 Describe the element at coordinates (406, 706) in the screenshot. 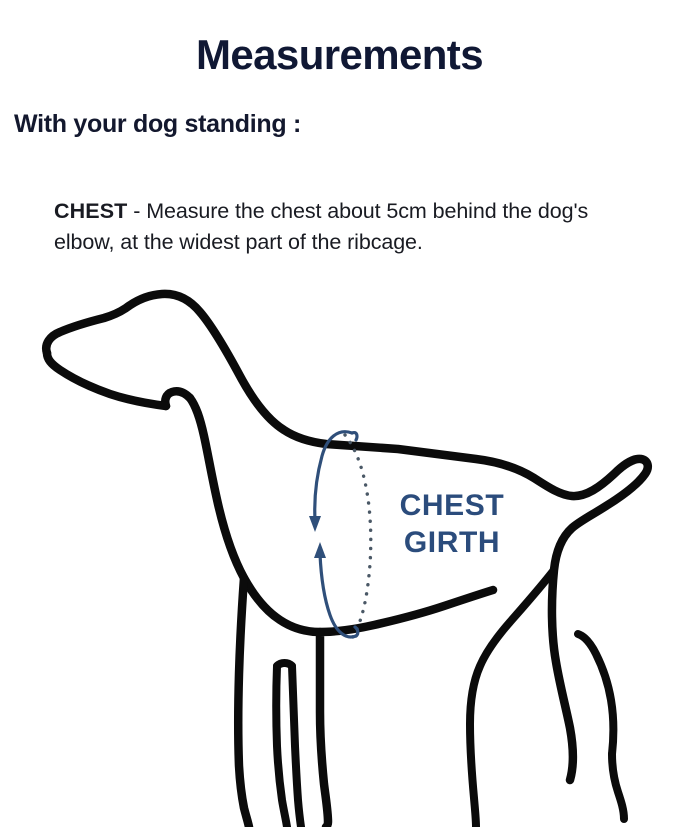

I see `dog-belly-and-foreleg` at that location.